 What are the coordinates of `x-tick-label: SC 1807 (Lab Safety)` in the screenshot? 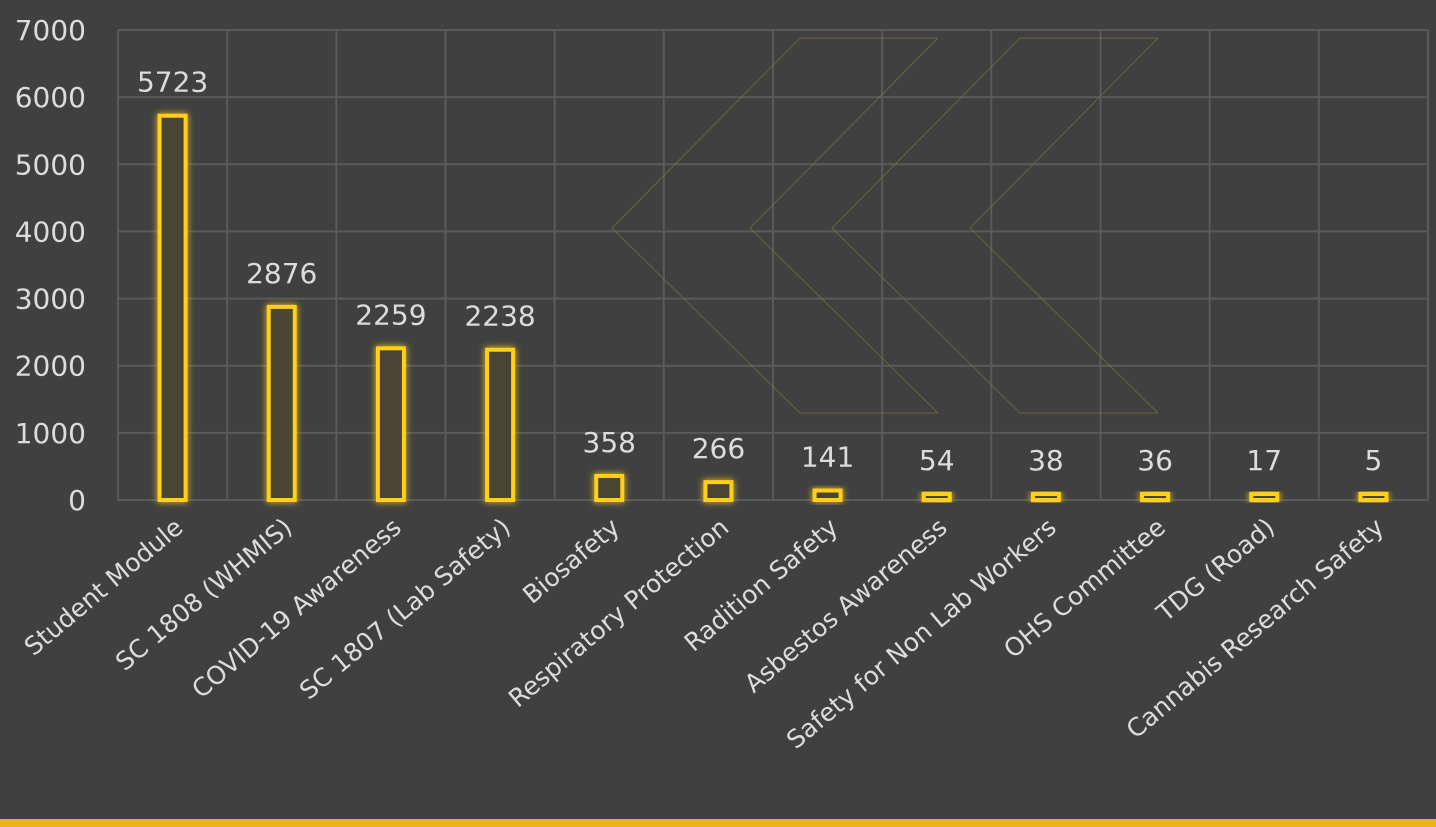 It's located at (405, 608).